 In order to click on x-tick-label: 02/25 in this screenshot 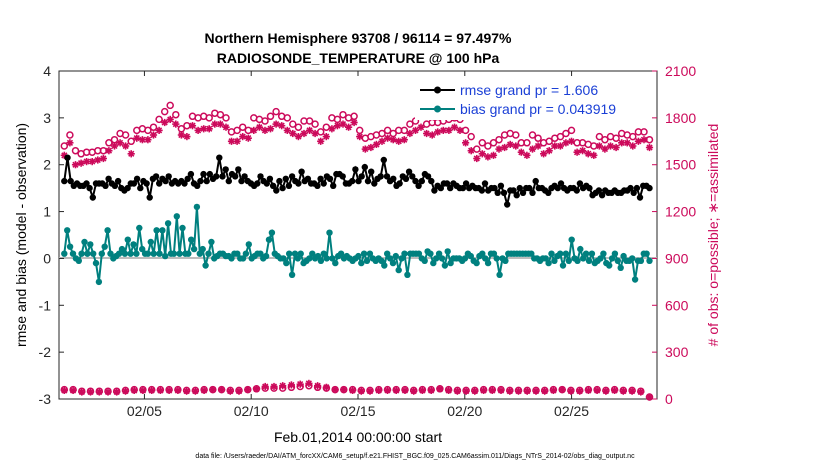, I will do `click(571, 411)`.